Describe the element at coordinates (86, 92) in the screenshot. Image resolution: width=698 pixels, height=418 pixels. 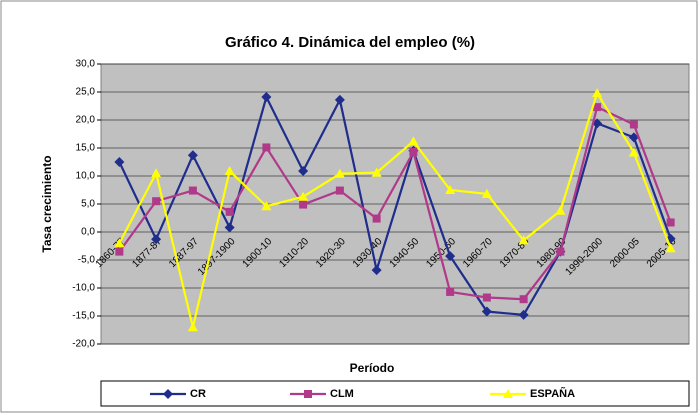
I see `y-tick-label: 25,0` at that location.